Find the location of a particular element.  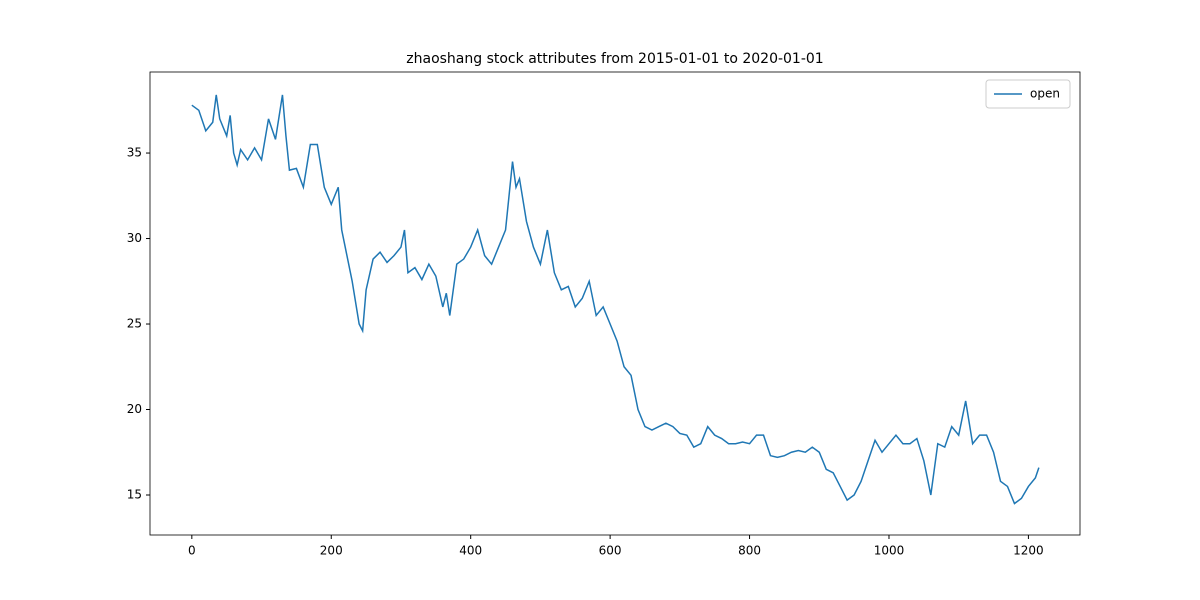

x-tick-label: 400 is located at coordinates (470, 551).